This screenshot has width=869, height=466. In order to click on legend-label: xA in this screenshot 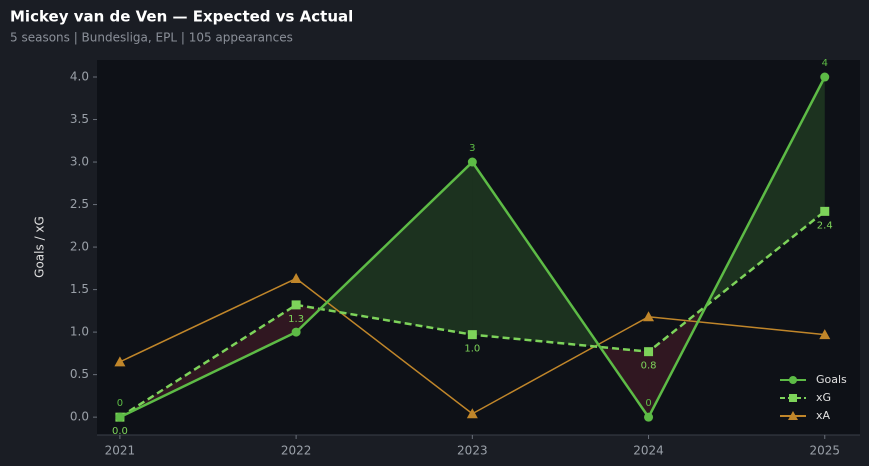, I will do `click(823, 415)`.